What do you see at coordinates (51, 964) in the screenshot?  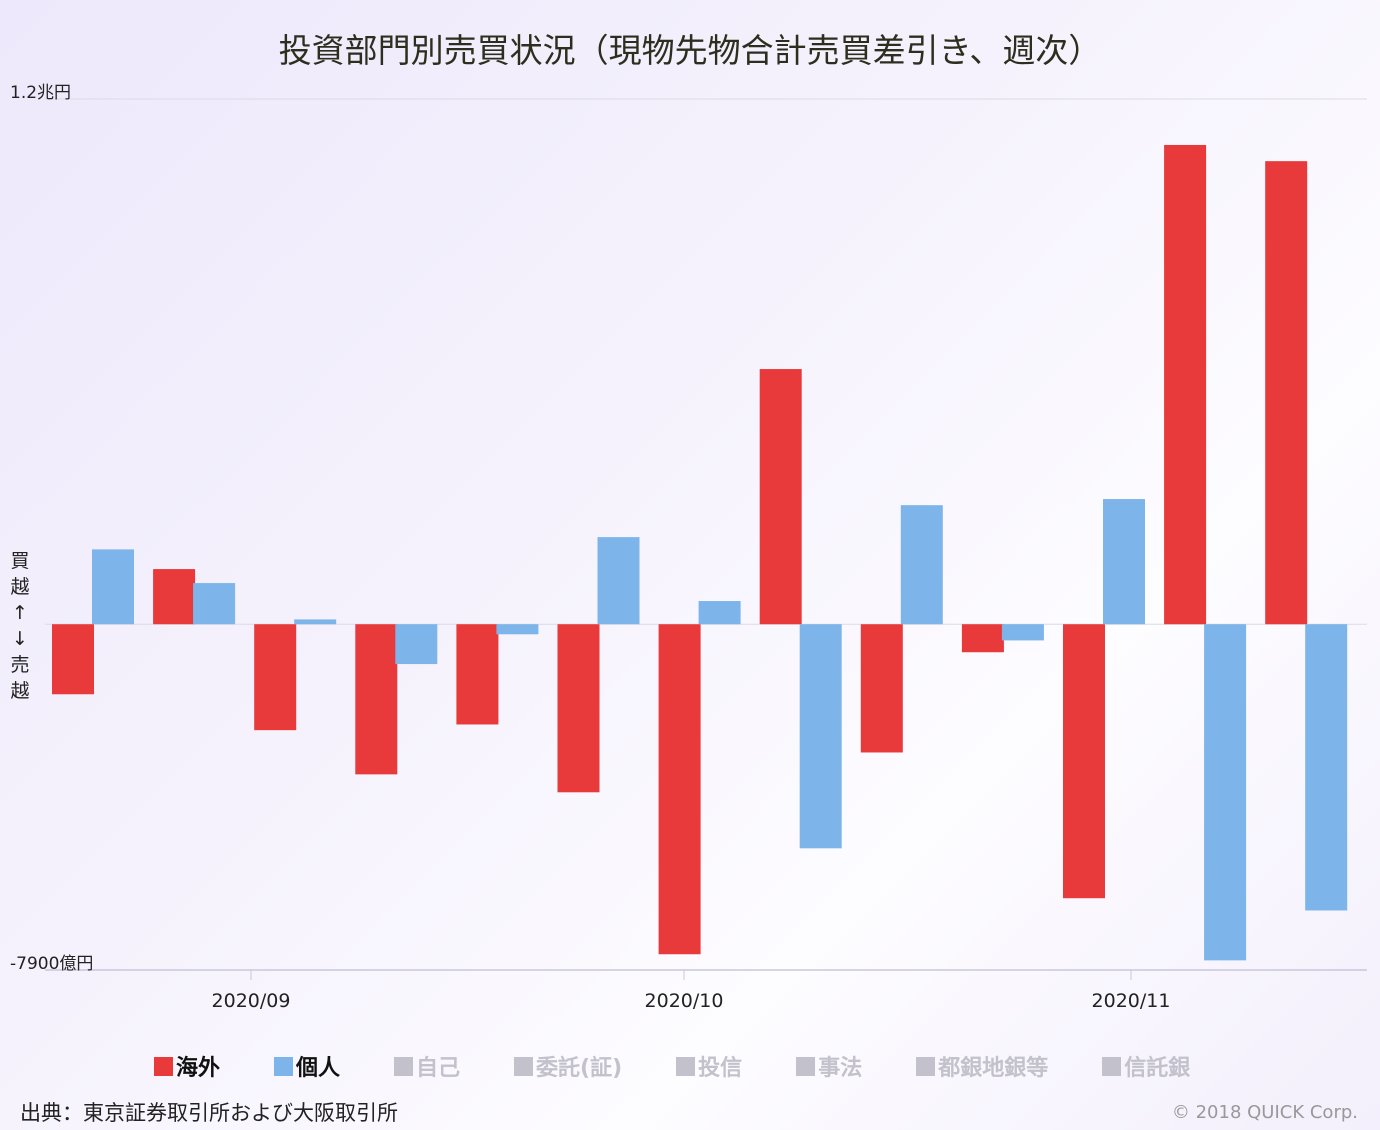 I see `y-tick-label-bottom: -7900億円` at bounding box center [51, 964].